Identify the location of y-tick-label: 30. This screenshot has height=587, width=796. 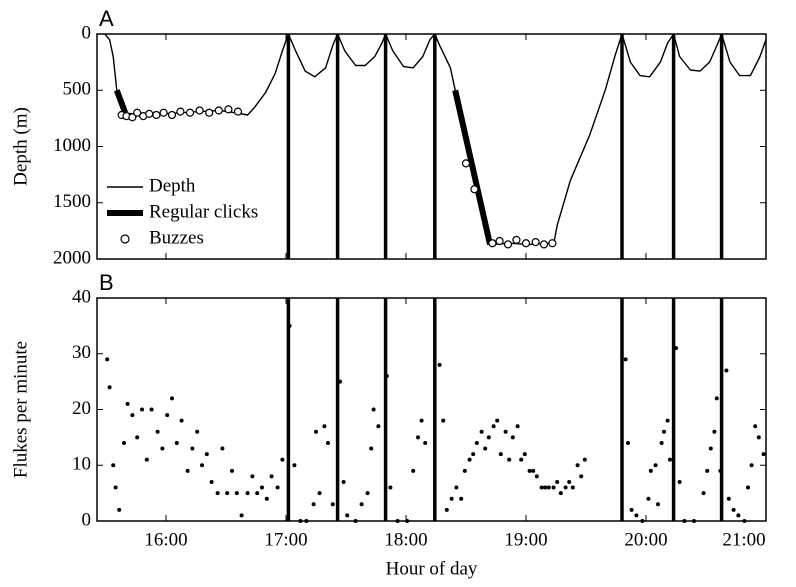
(81, 352).